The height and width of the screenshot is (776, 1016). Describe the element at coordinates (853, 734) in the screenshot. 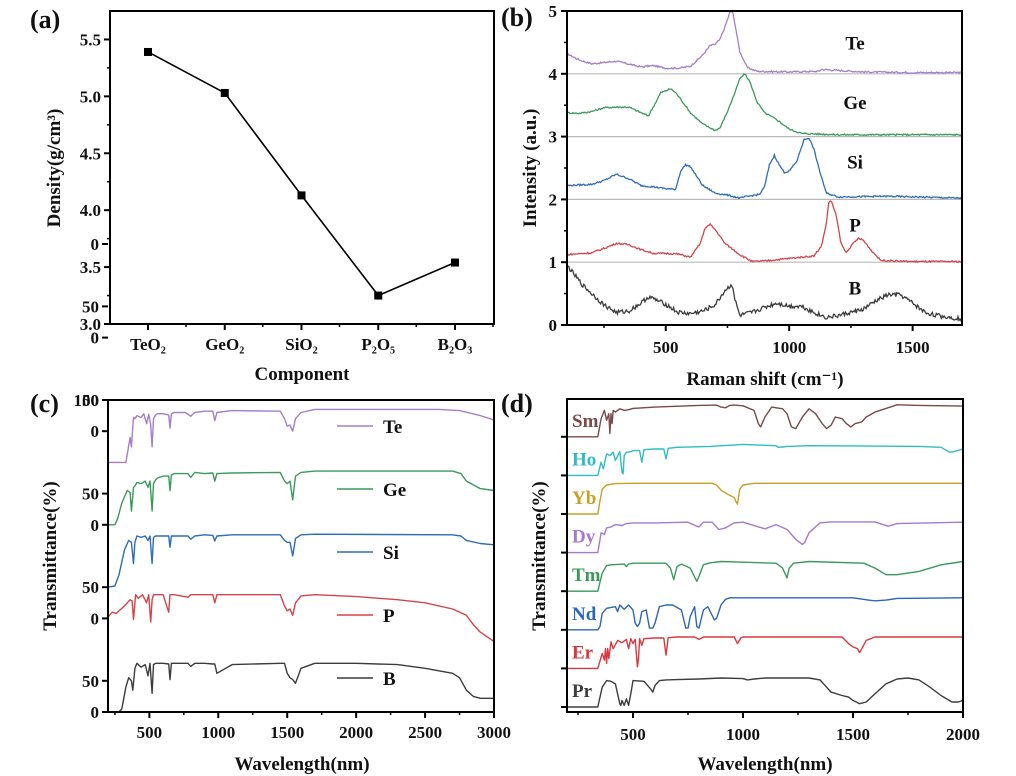

I see `panel-d-x-tick-label: 1500` at that location.